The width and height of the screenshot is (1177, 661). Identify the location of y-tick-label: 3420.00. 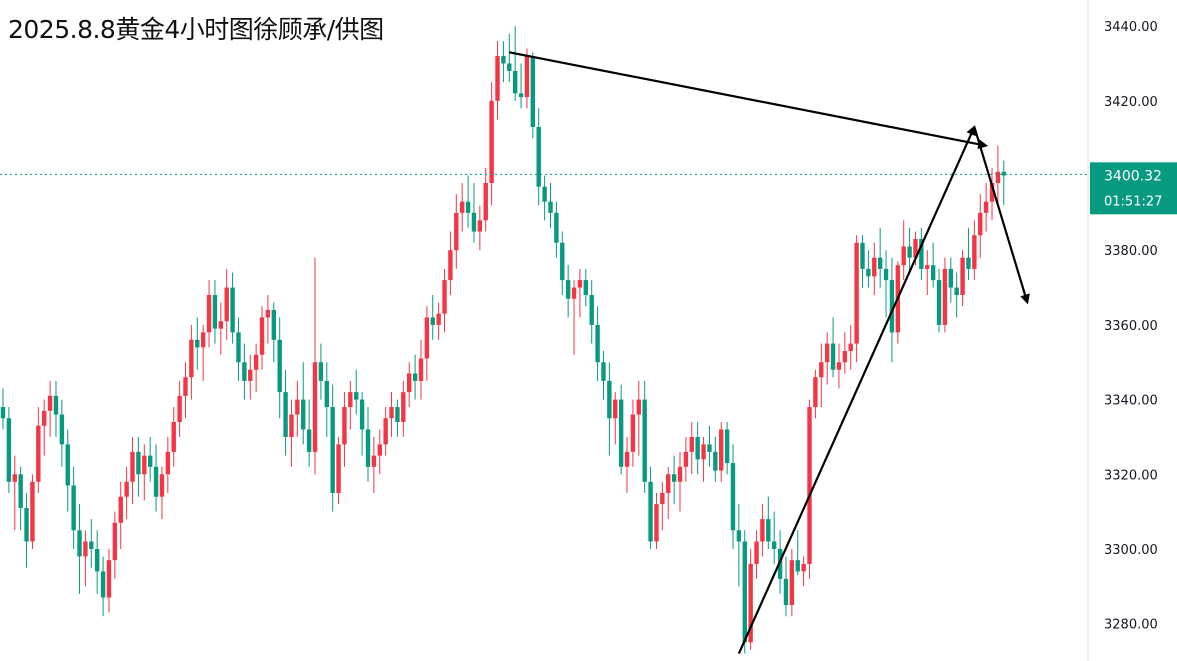
(1131, 102).